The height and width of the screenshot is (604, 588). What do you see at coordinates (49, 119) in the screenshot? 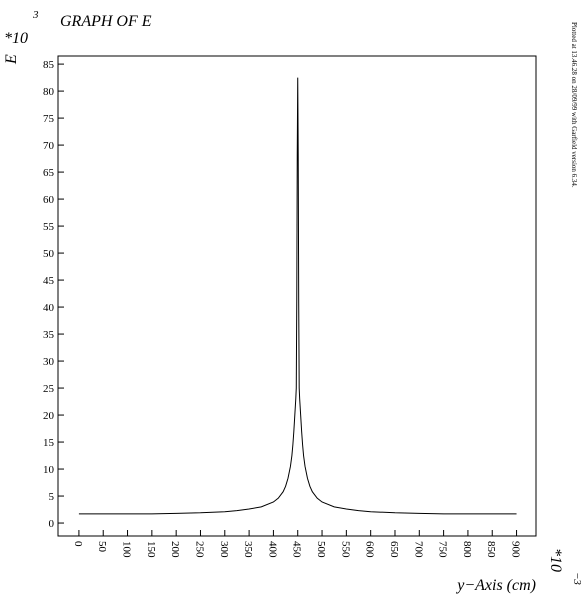
I see `y-tick-label: 75` at bounding box center [49, 119].